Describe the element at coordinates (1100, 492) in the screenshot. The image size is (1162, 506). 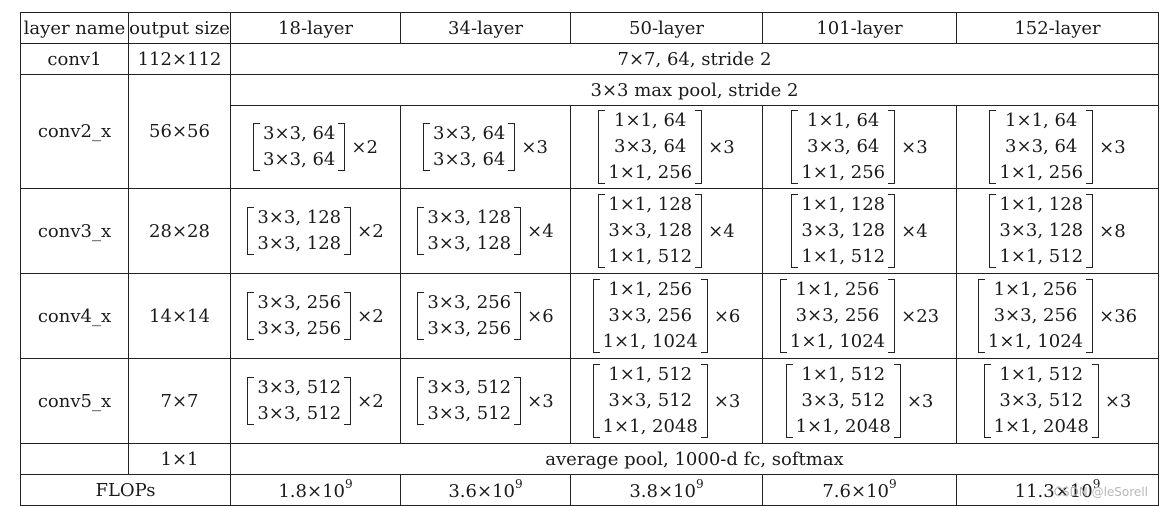
I see `watermark: CSDN @leSorell` at that location.